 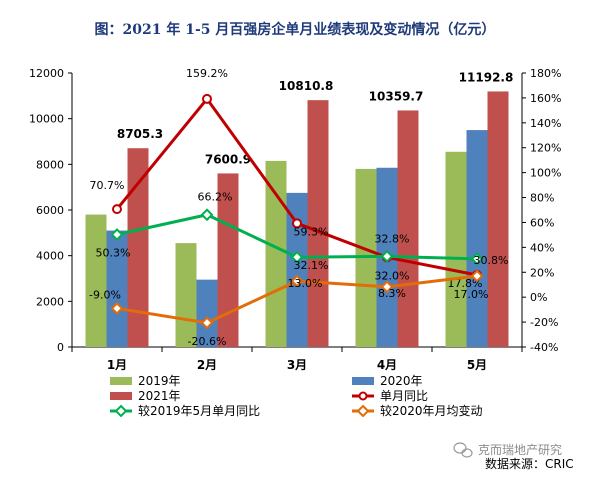 What do you see at coordinates (545, 123) in the screenshot?
I see `y-tick-label-right: 140%` at bounding box center [545, 123].